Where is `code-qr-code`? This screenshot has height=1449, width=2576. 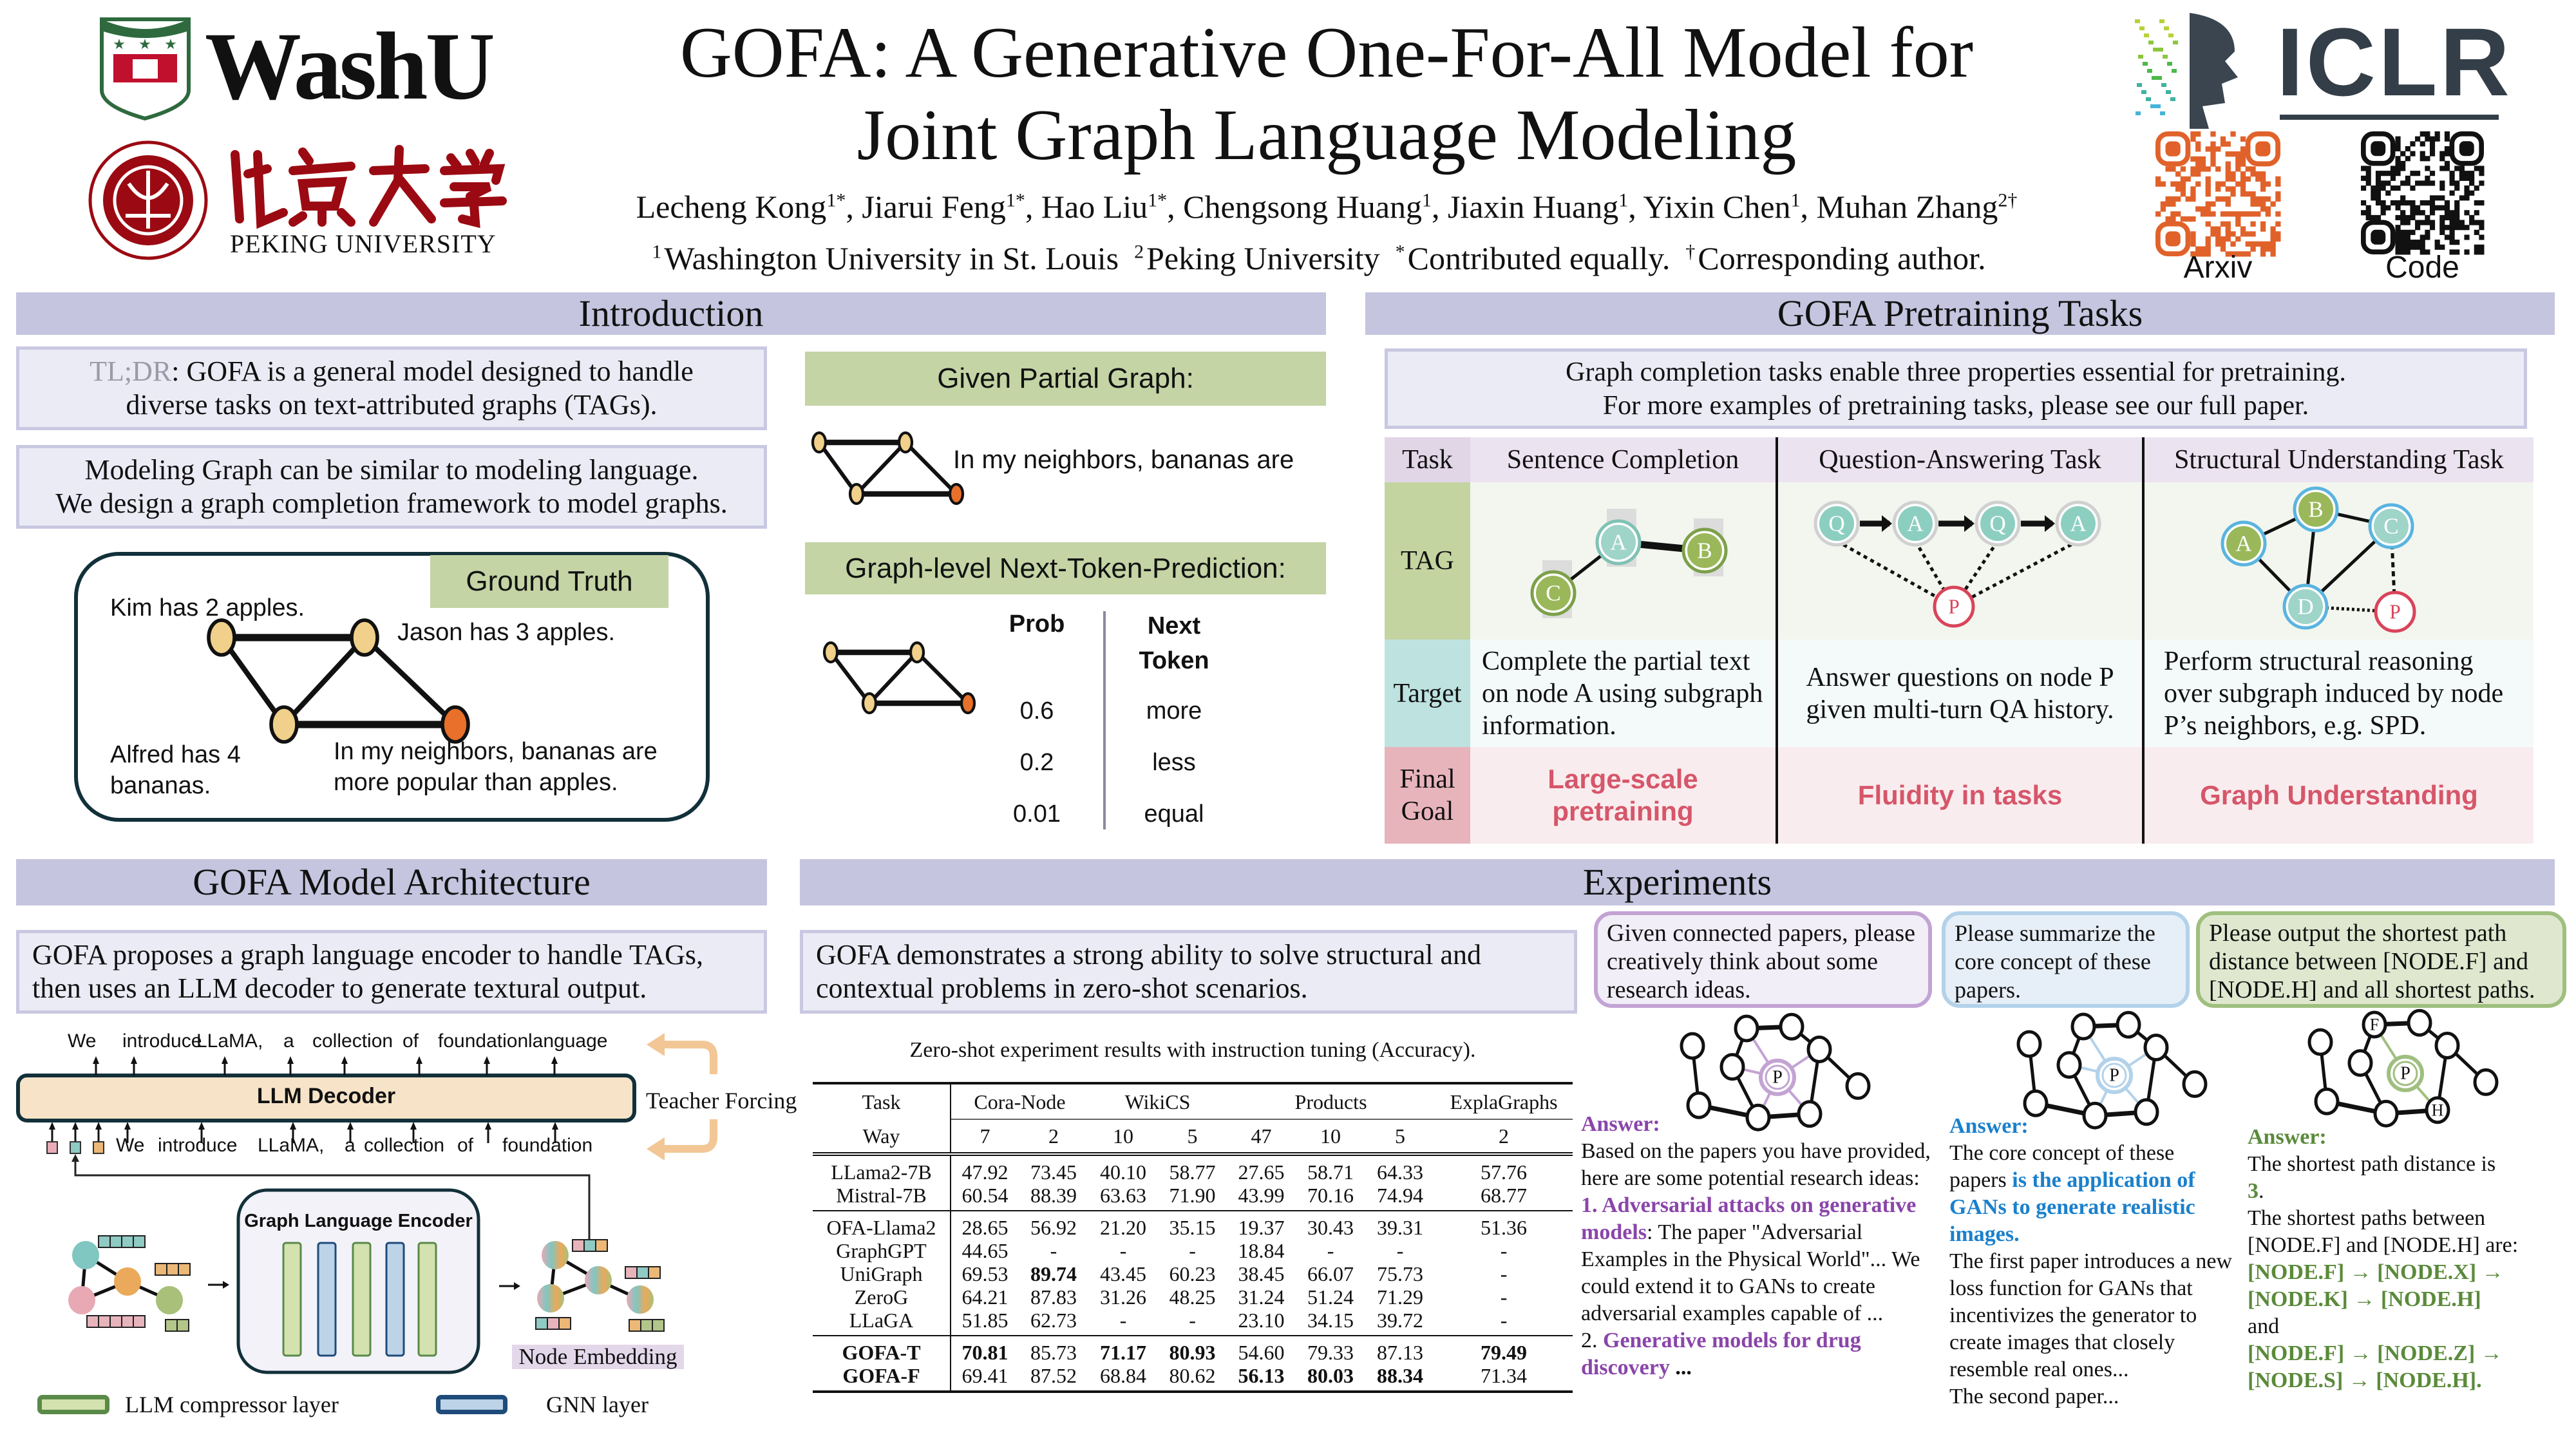
code-qr-code is located at coordinates (2423, 193).